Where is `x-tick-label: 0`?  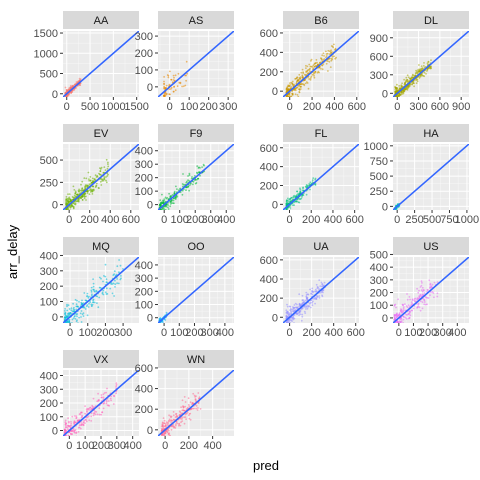
x-tick-label: 0 is located at coordinates (290, 333).